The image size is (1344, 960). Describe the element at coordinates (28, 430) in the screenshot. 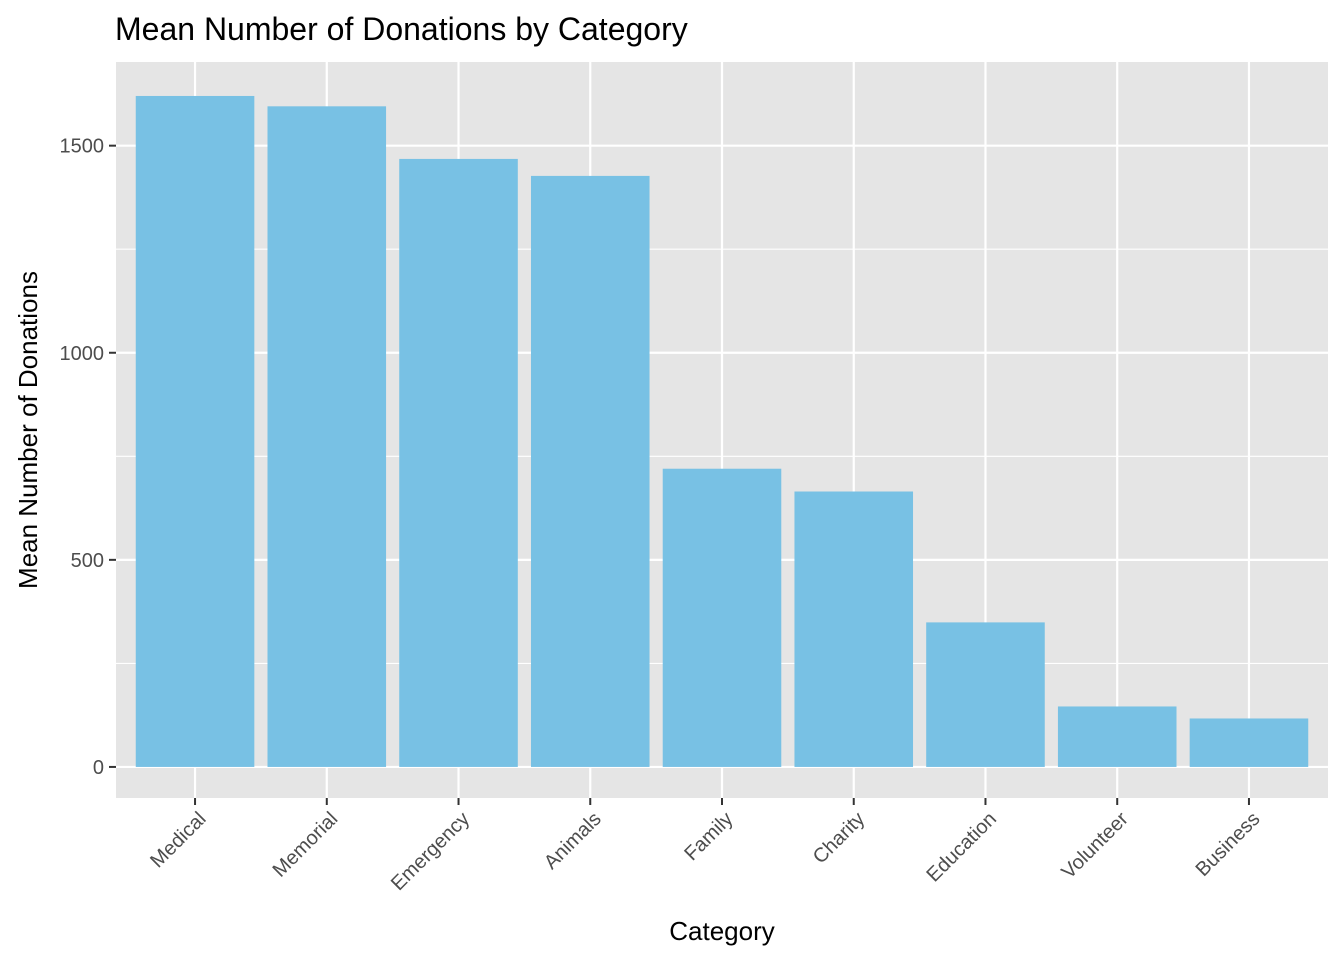

I see `y-axis-title: Mean Number of Donations` at that location.